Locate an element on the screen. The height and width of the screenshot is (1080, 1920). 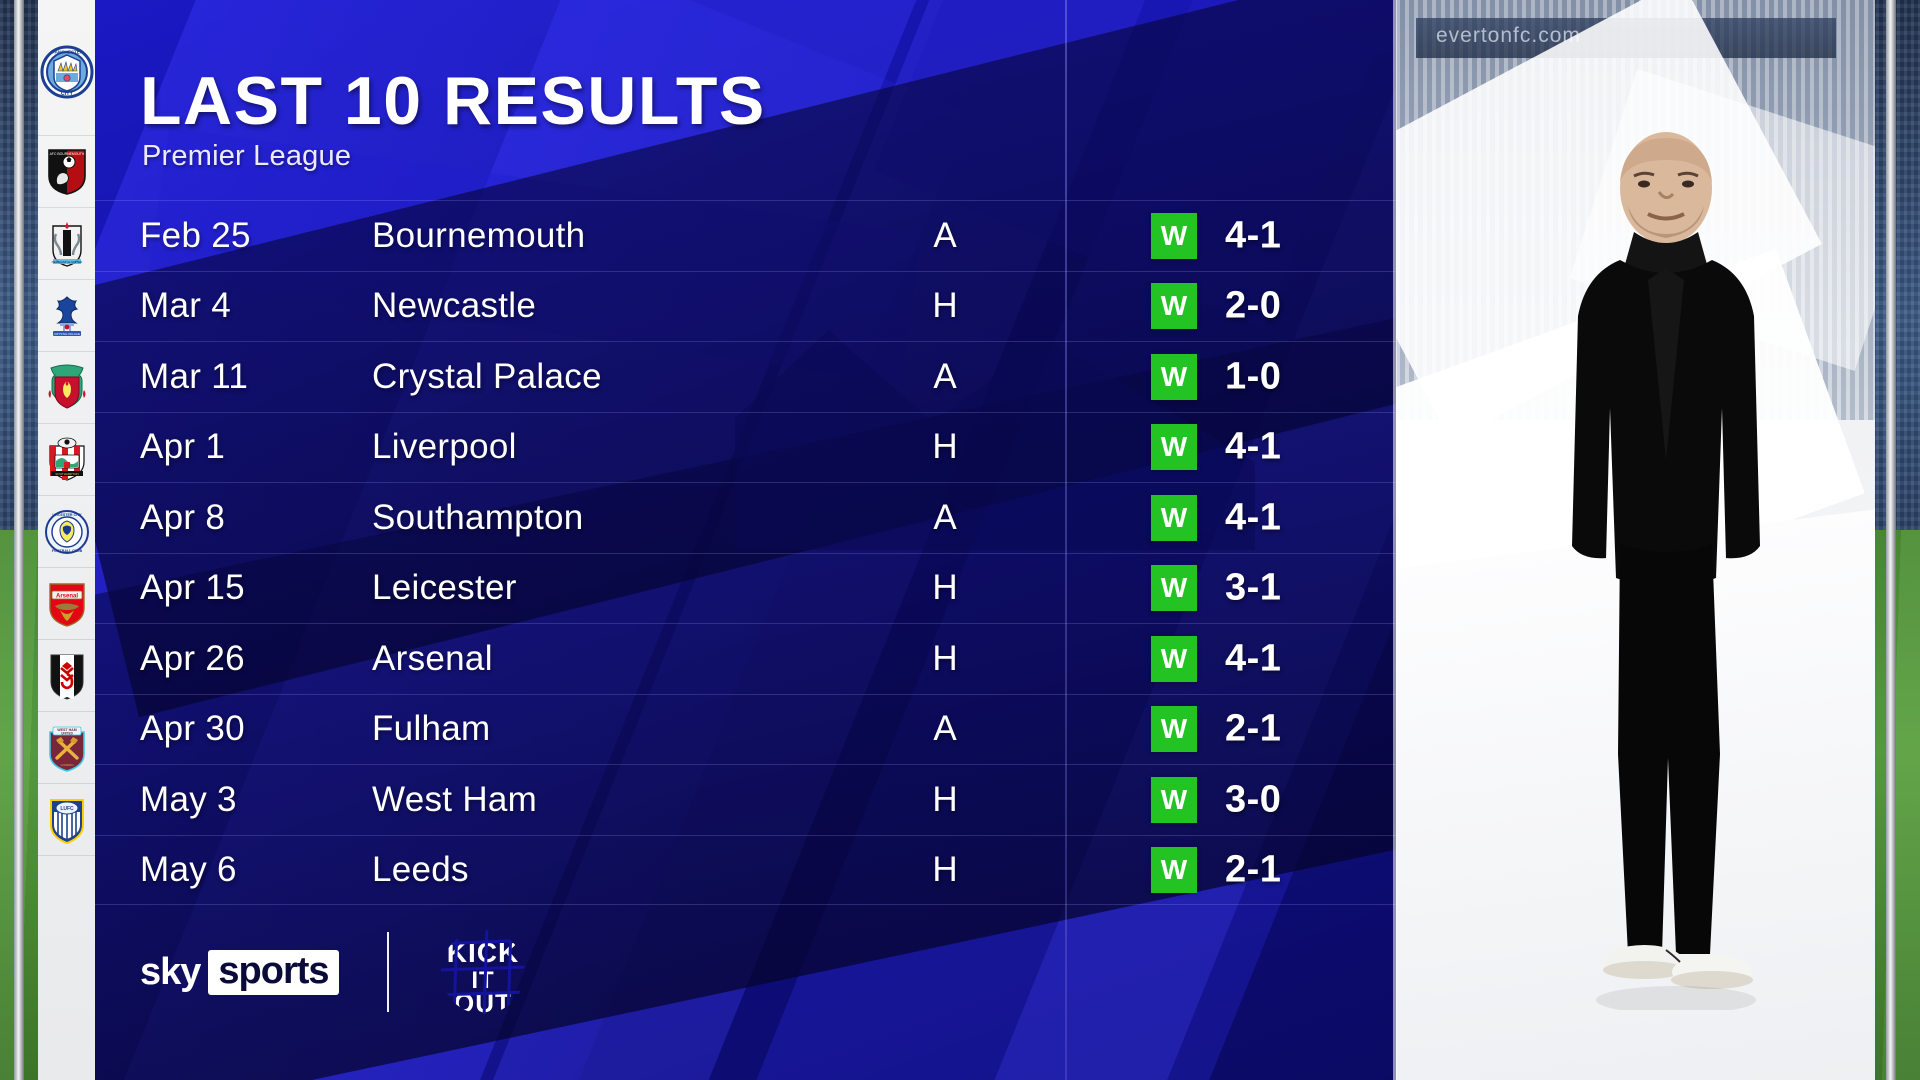
liverpool-crest is located at coordinates (67, 387).